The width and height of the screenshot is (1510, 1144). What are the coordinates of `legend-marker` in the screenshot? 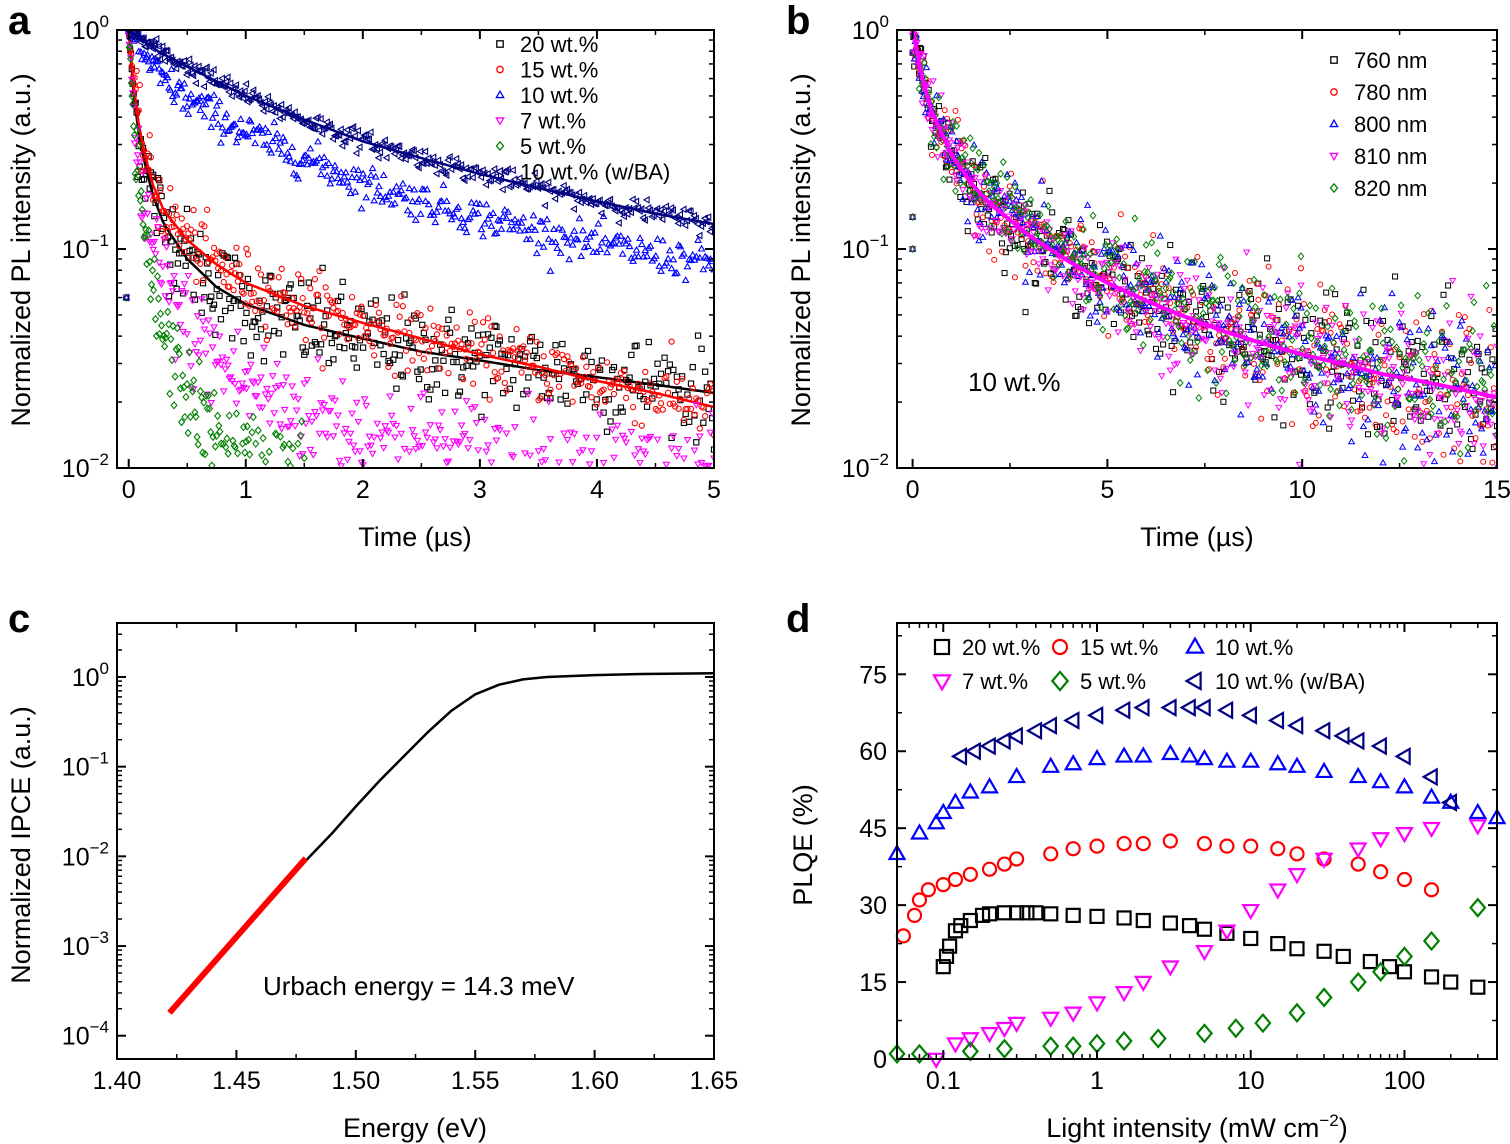 It's located at (1334, 123).